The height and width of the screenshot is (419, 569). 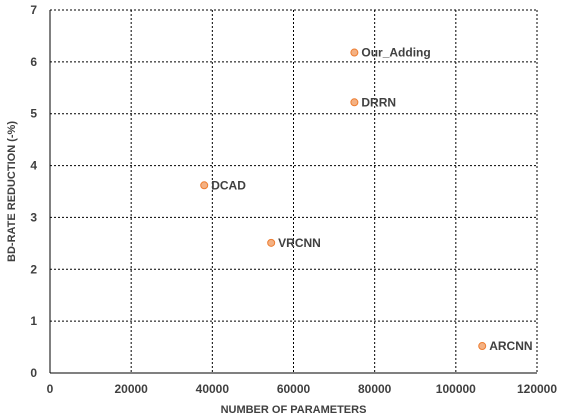 I want to click on data-point-label: DRRN, so click(x=378, y=102).